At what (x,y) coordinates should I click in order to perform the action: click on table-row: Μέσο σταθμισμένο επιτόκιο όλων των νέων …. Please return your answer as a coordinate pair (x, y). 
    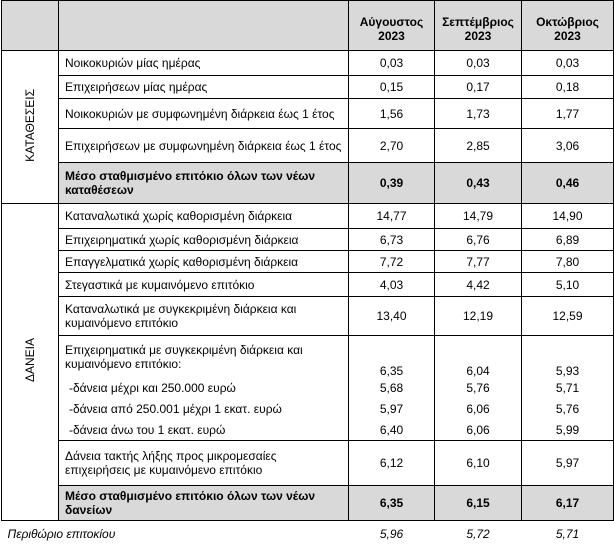
    Looking at the image, I should click on (308, 503).